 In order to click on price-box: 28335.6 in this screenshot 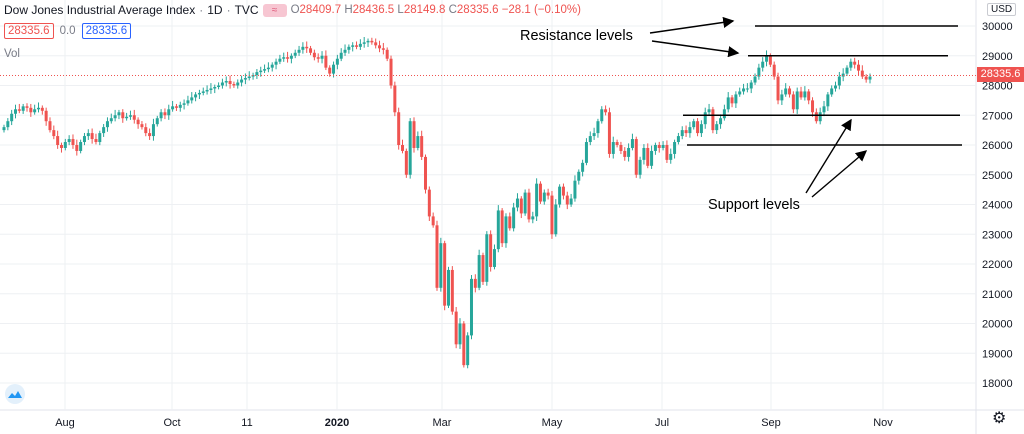, I will do `click(29, 31)`.